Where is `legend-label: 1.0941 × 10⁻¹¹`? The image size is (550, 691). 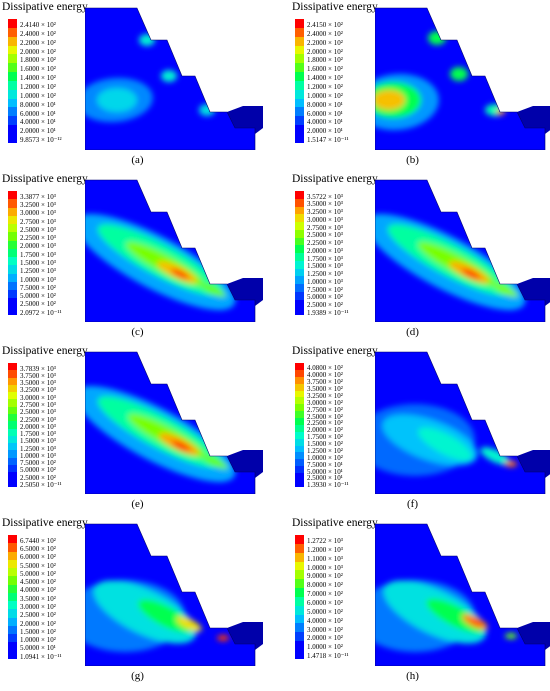 legend-label: 1.0941 × 10⁻¹¹ is located at coordinates (41, 656).